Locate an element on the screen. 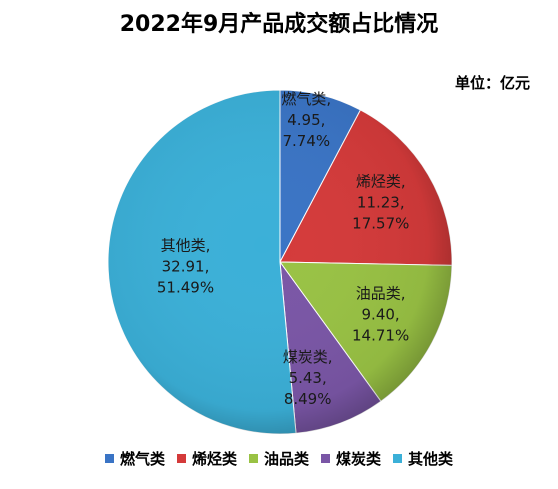 The height and width of the screenshot is (489, 558). slice-label-4: 煤炭类, 5.43, 8.49% is located at coordinates (308, 378).